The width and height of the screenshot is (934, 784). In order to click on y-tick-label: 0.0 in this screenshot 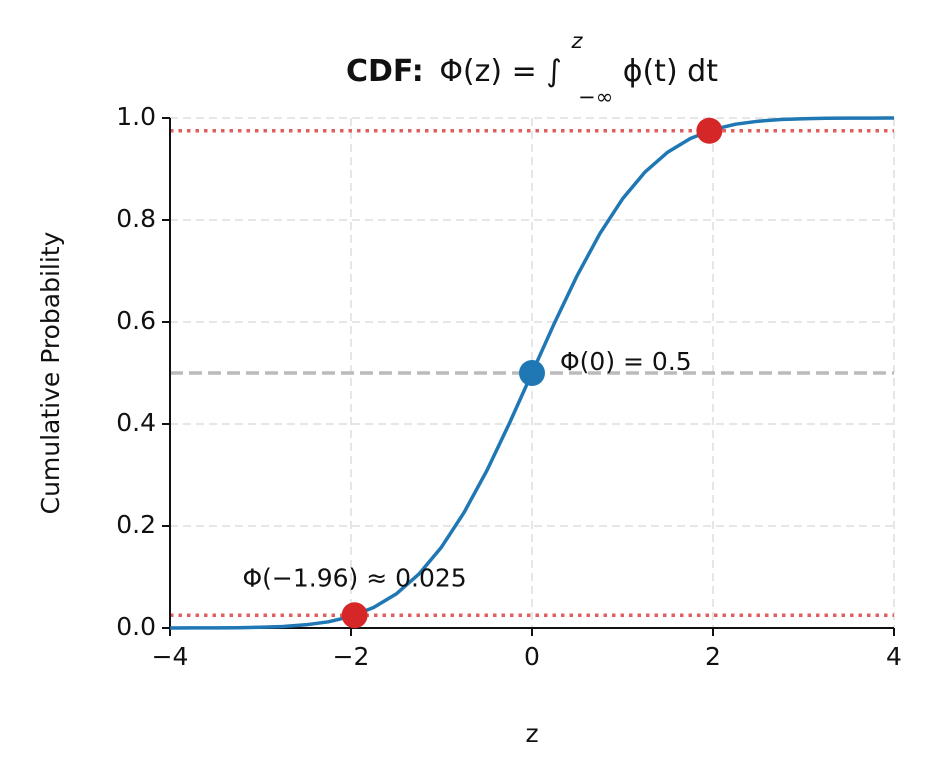, I will do `click(136, 626)`.